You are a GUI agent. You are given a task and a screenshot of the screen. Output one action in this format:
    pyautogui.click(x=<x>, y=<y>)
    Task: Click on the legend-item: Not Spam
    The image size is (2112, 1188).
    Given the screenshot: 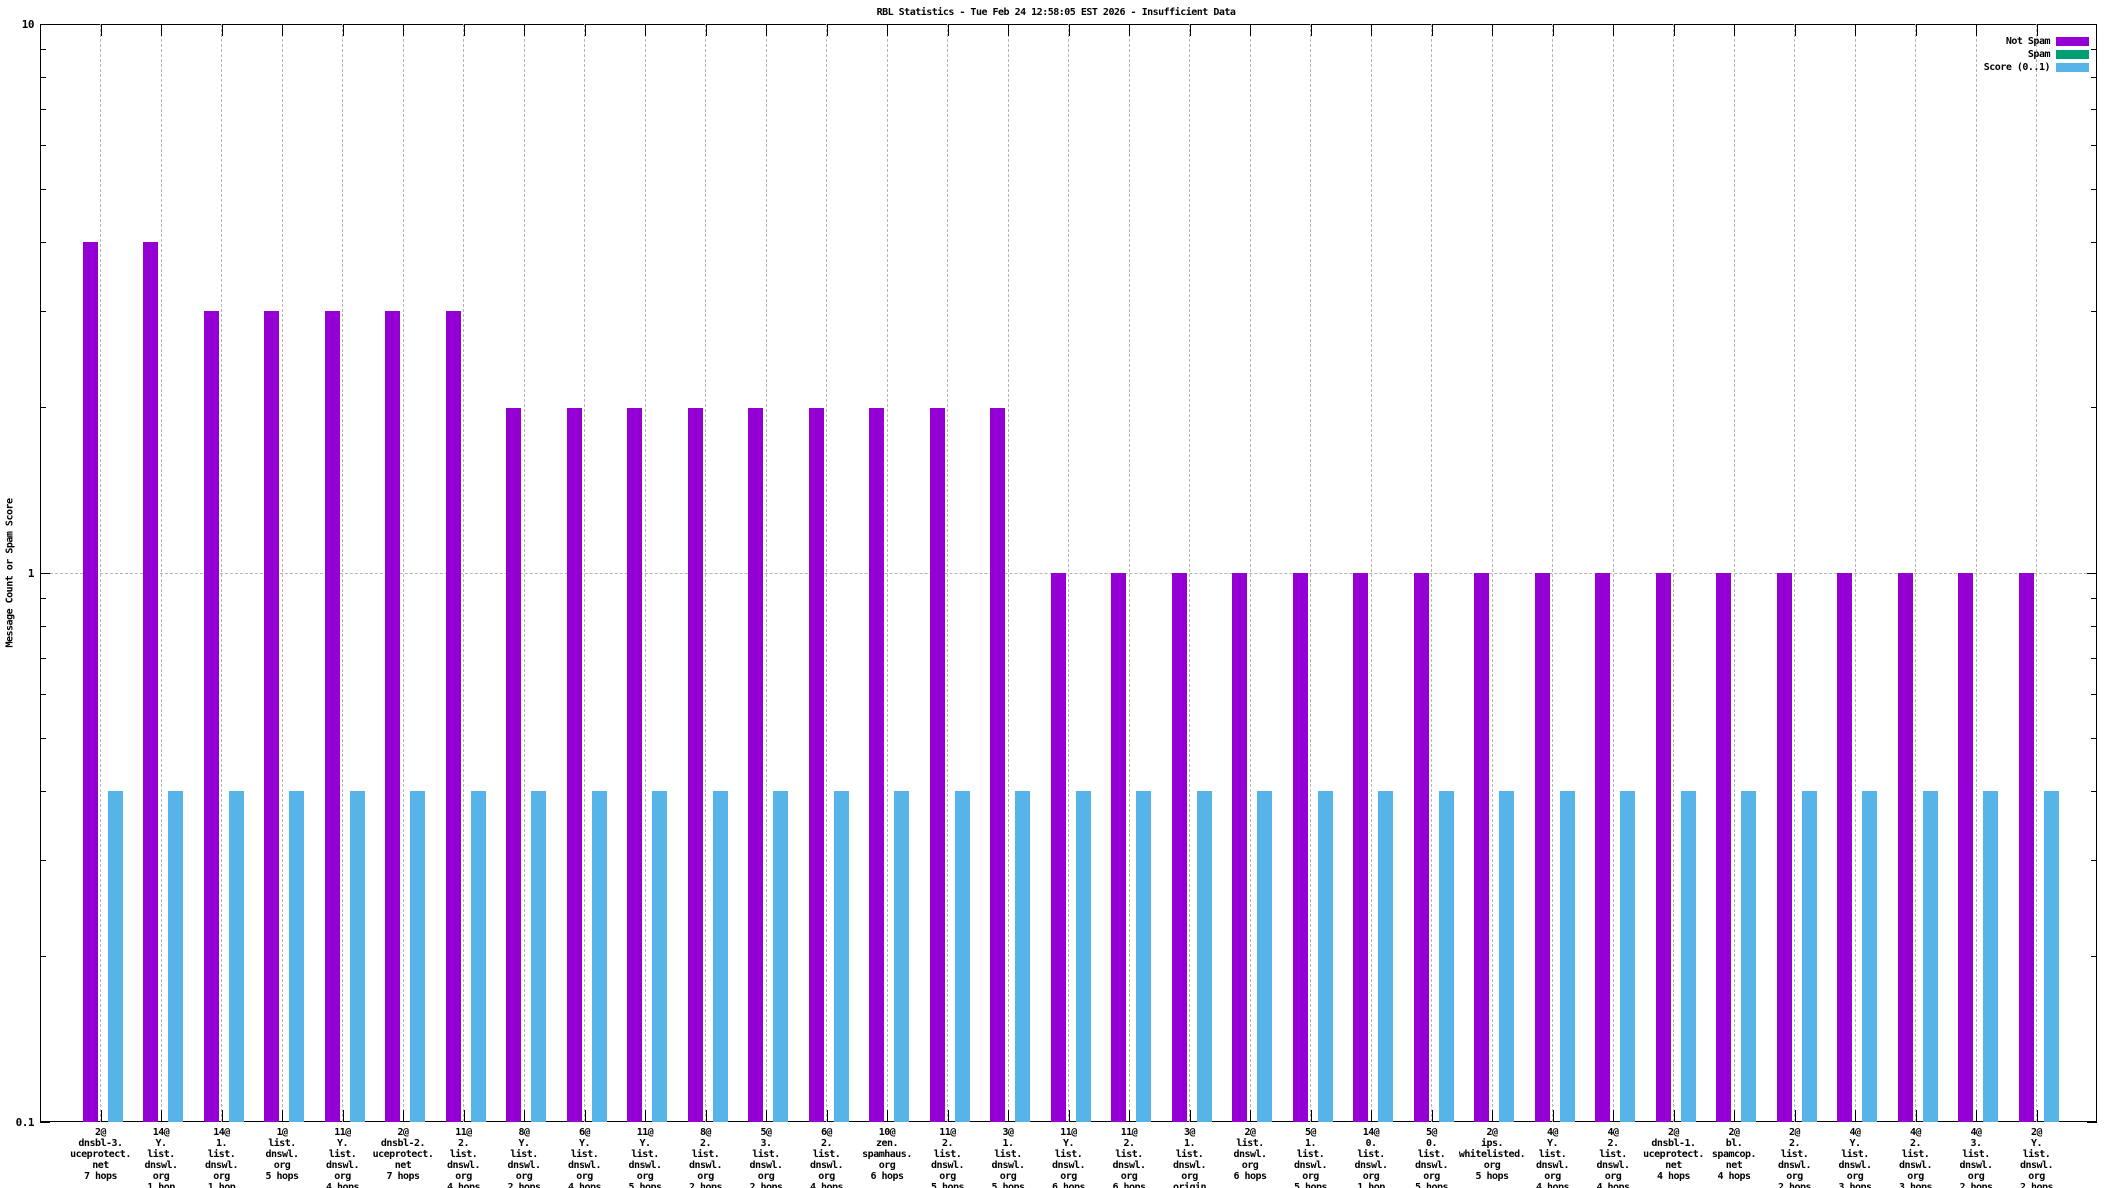 What is the action you would take?
    pyautogui.click(x=2036, y=41)
    